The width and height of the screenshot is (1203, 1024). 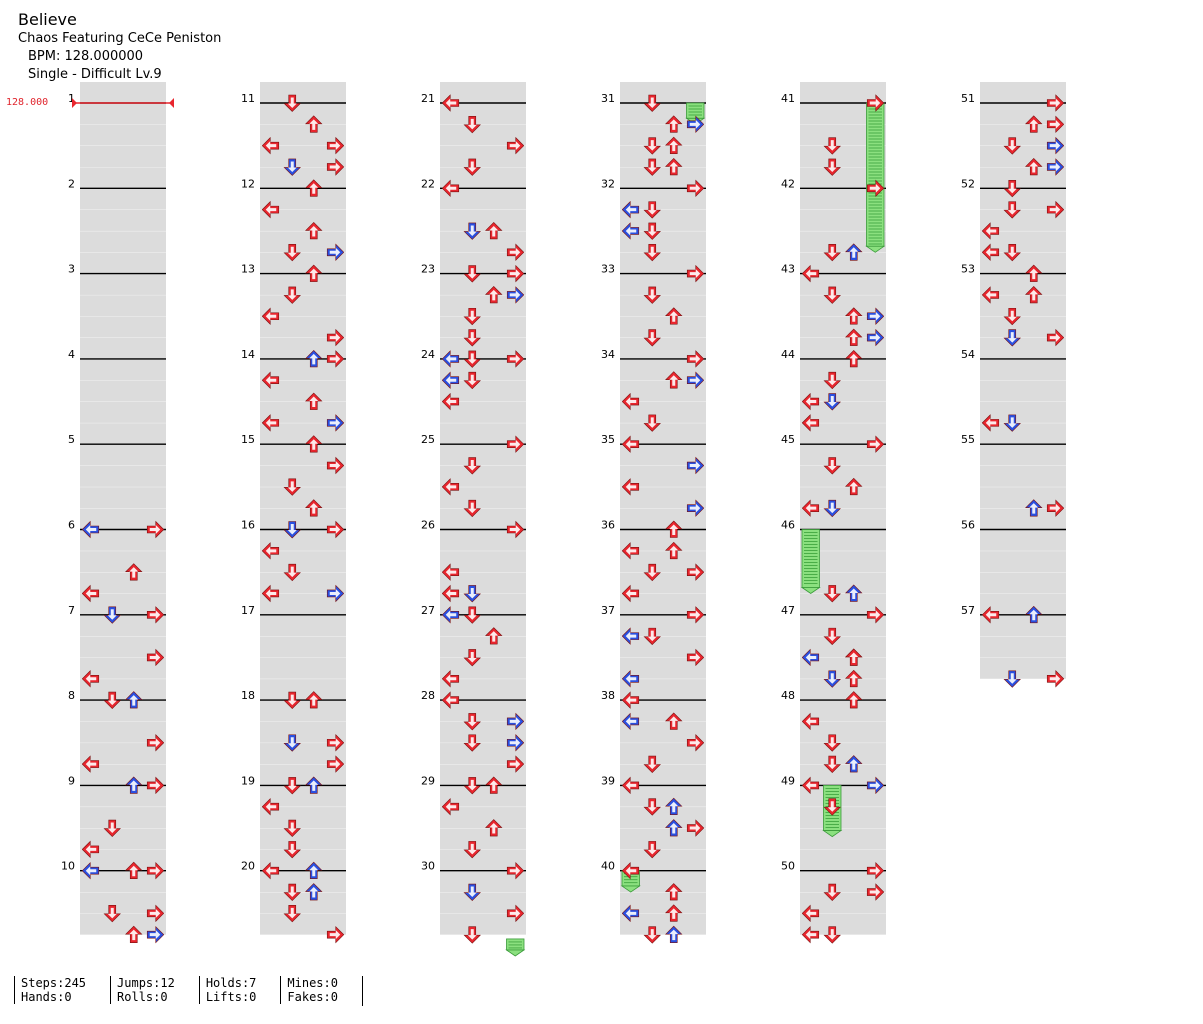 What do you see at coordinates (788, 98) in the screenshot?
I see `measure-number: 41` at bounding box center [788, 98].